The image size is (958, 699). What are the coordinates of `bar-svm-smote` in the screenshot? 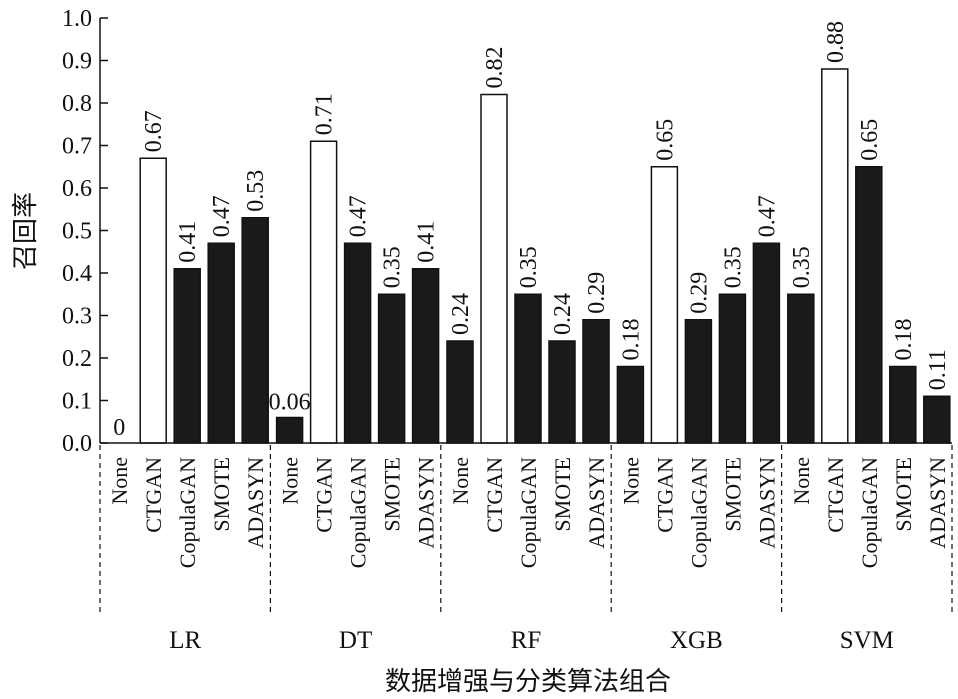 It's located at (903, 404).